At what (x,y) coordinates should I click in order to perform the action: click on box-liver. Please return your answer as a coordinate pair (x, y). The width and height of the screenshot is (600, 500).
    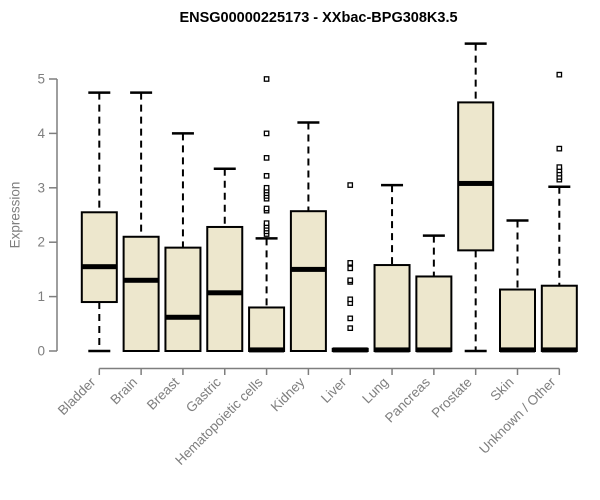
    Looking at the image, I should click on (350, 267).